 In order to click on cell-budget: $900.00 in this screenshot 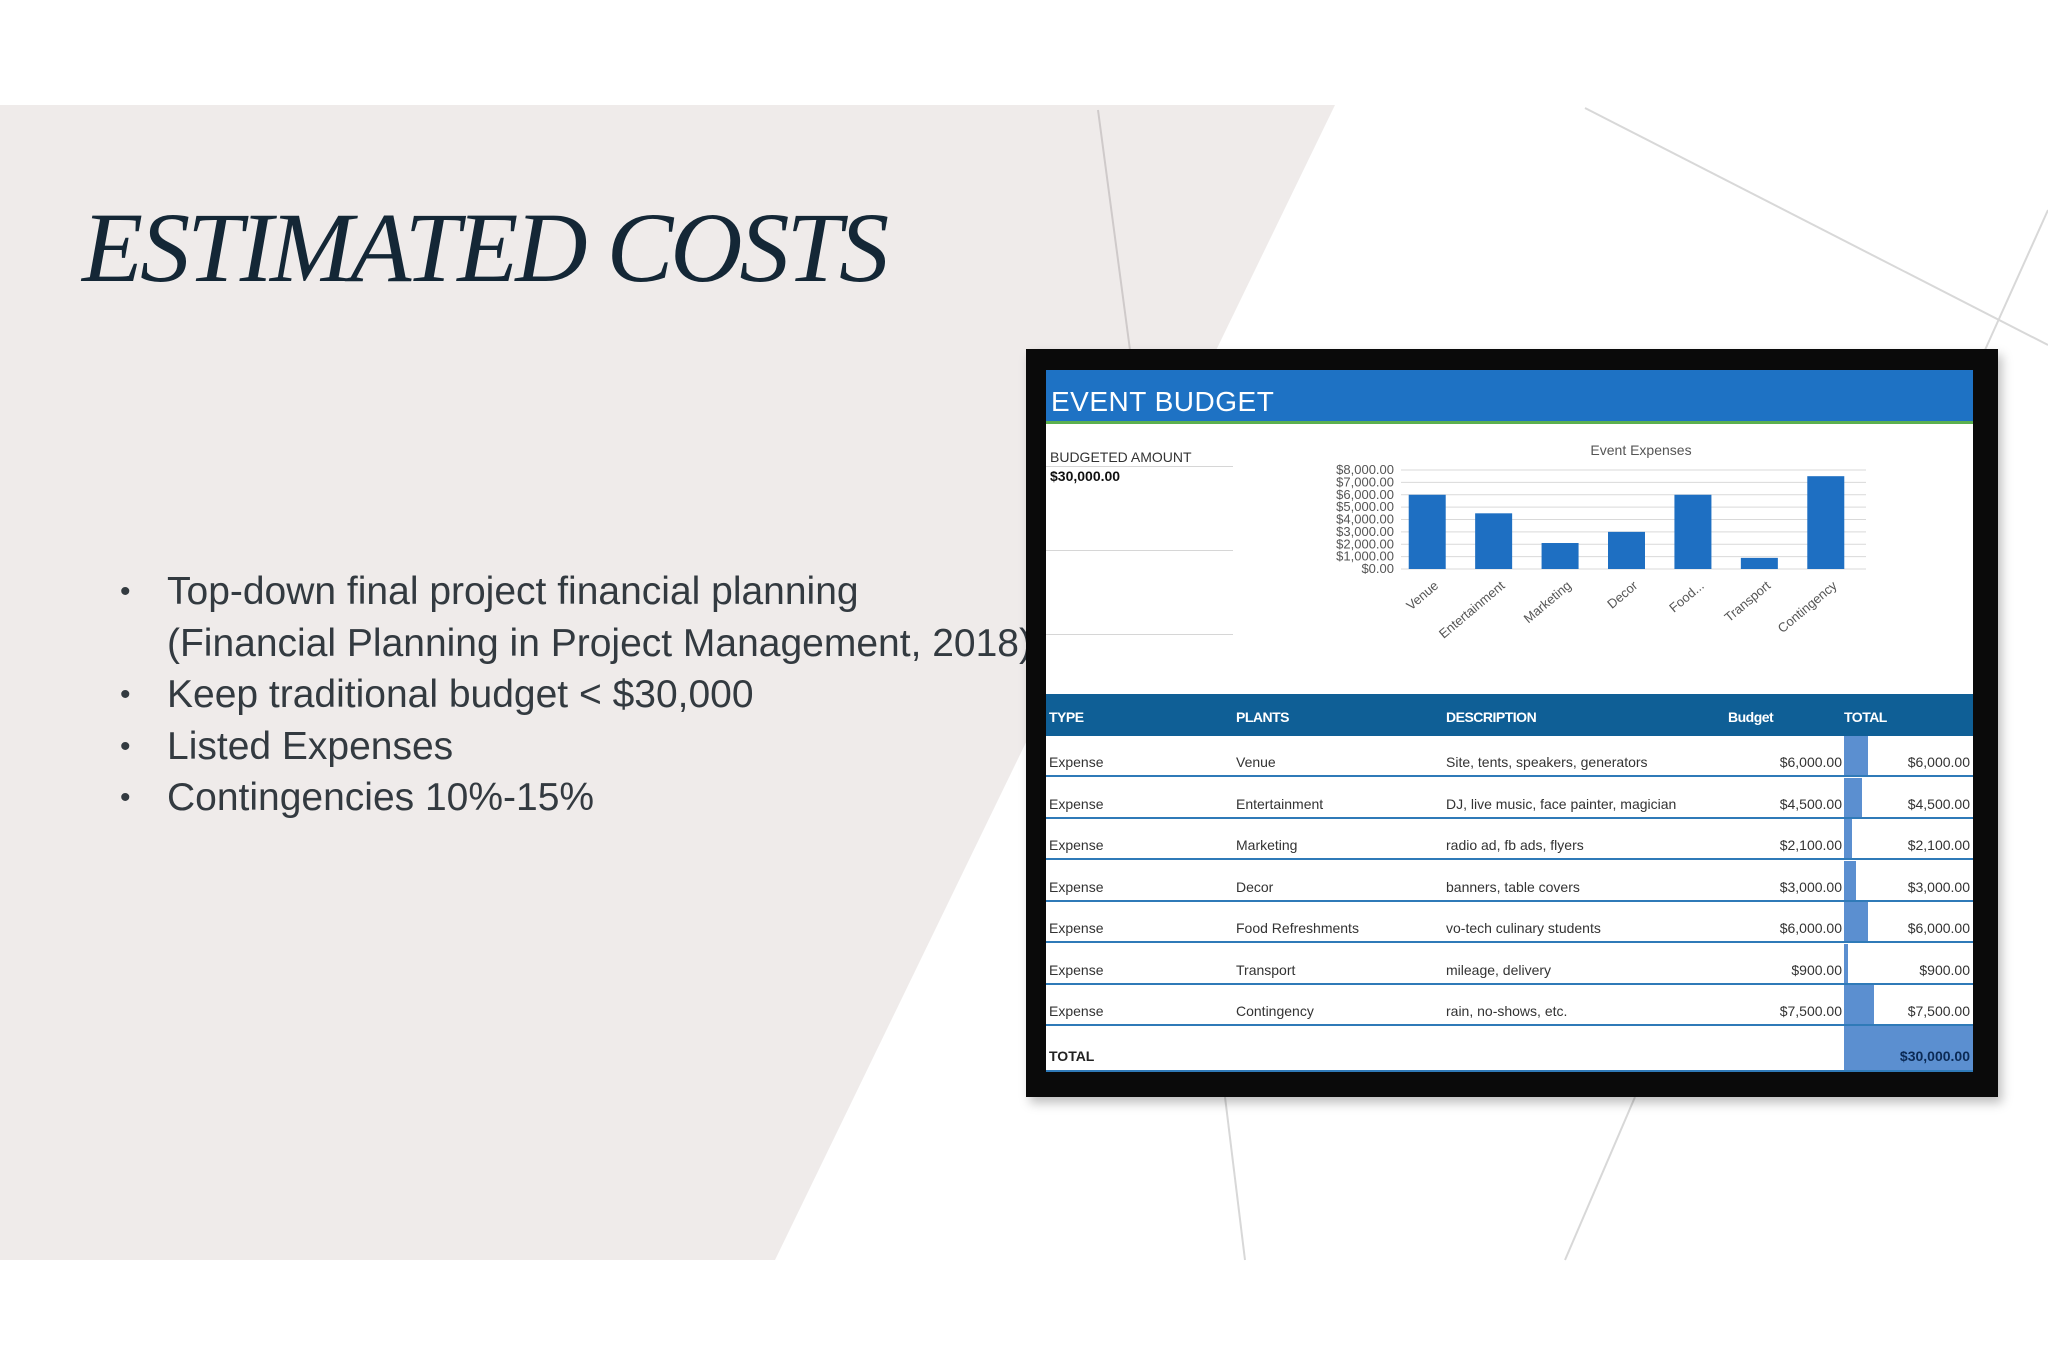, I will do `click(1816, 969)`.